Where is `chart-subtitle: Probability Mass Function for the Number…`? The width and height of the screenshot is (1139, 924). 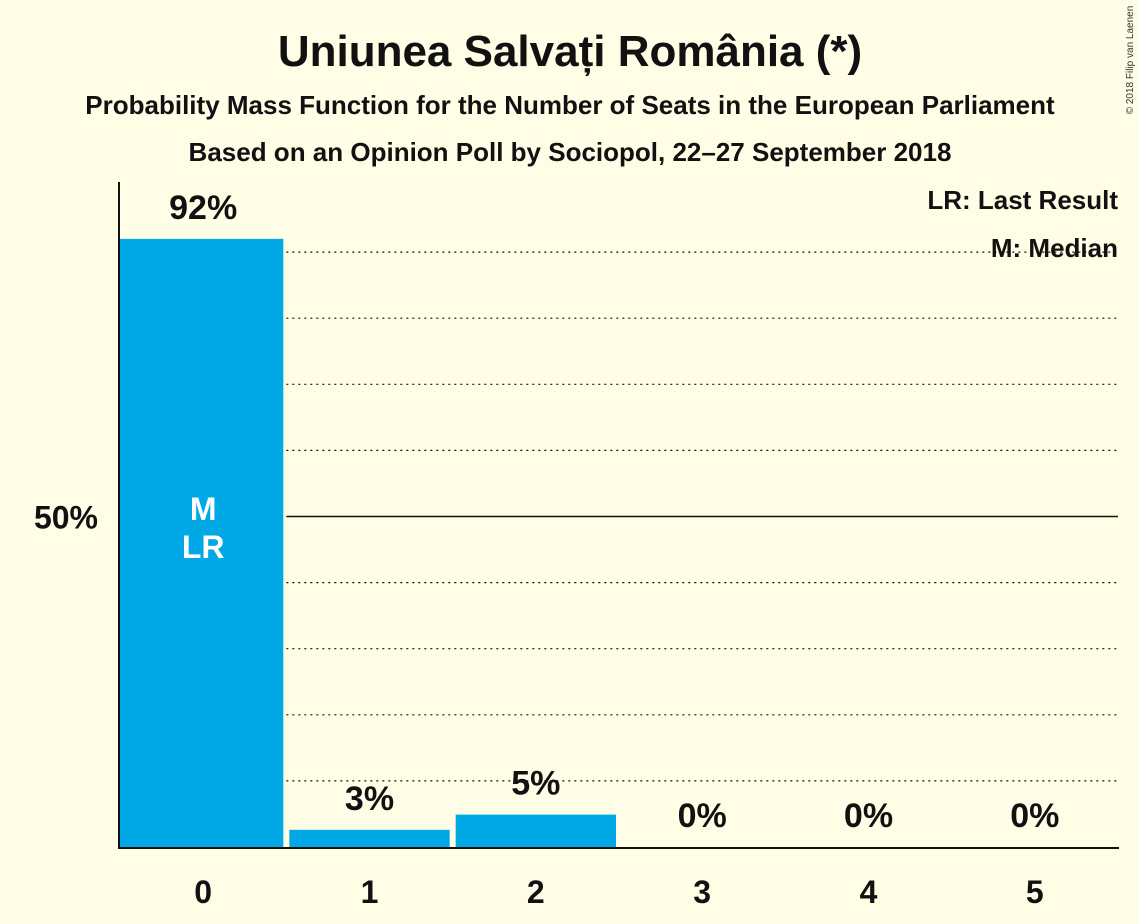
chart-subtitle: Probability Mass Function for the Number… is located at coordinates (570, 105).